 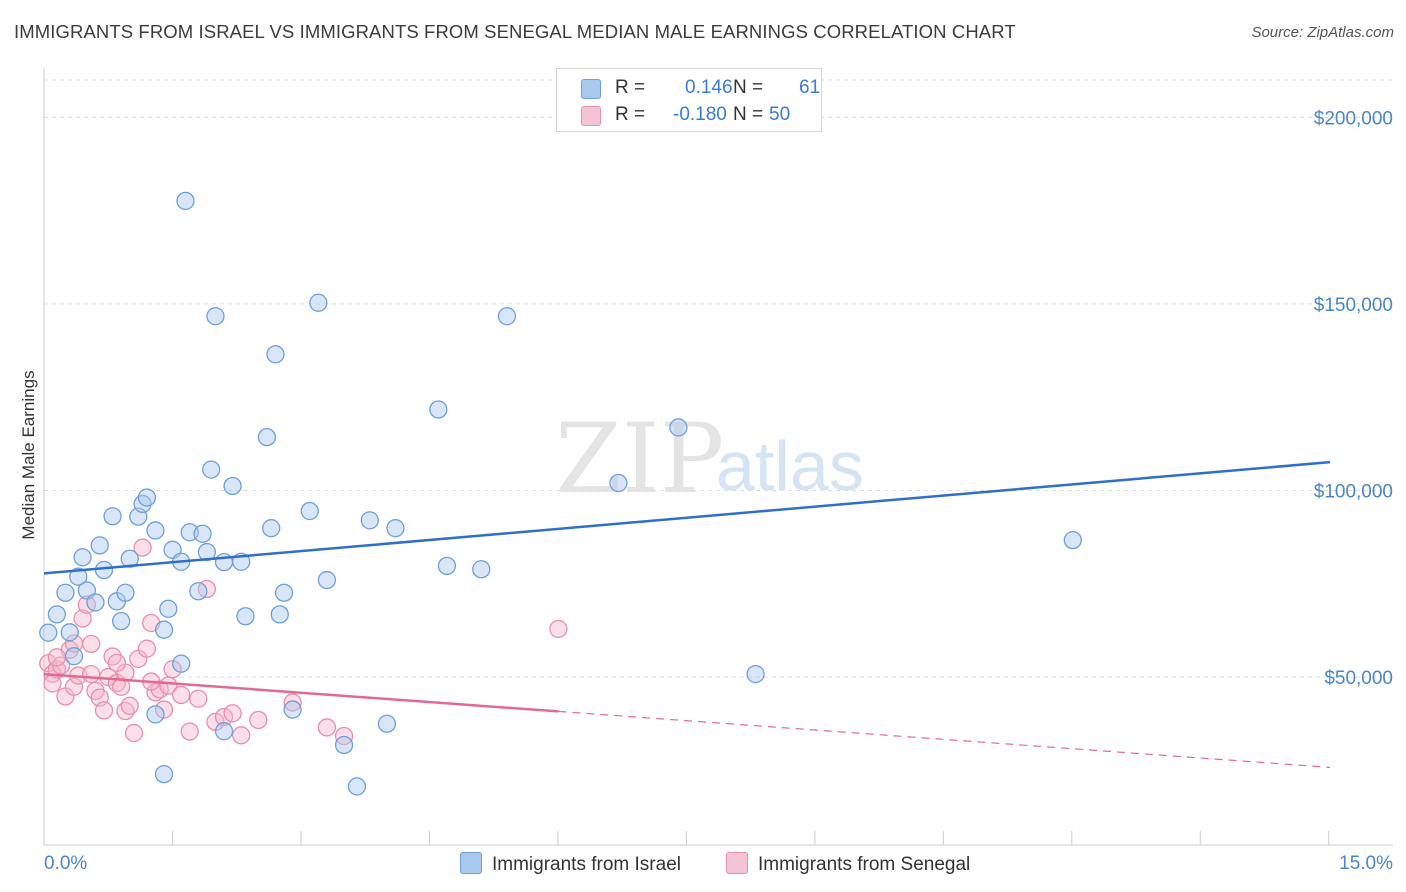 What do you see at coordinates (780, 114) in the screenshot?
I see `n-value: 50` at bounding box center [780, 114].